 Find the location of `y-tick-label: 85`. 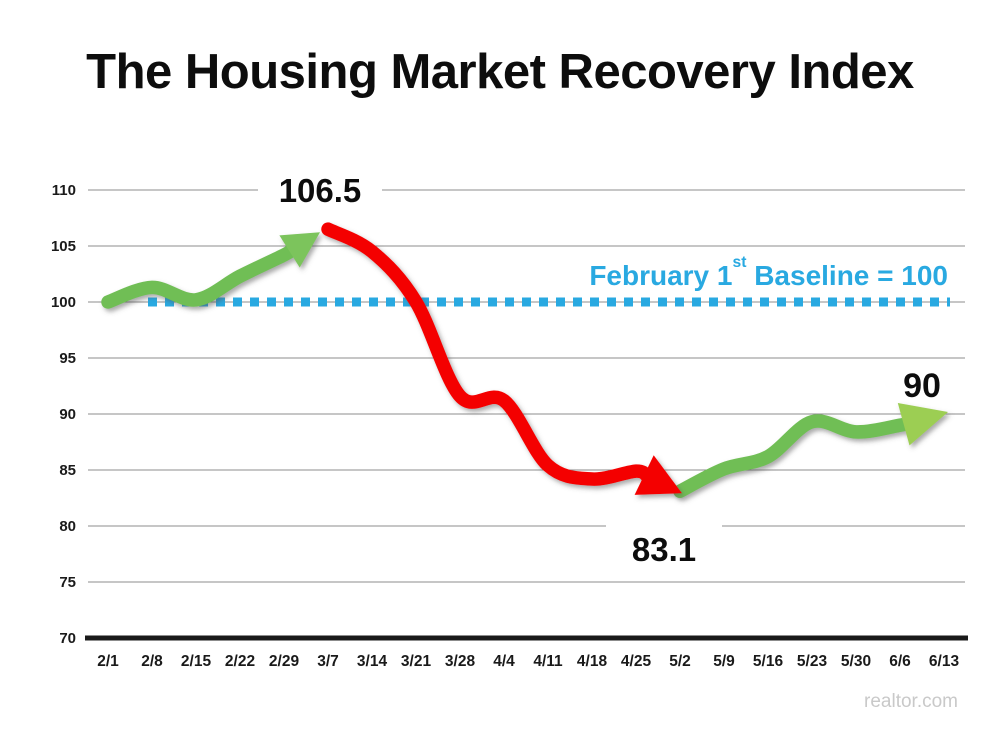

y-tick-label: 85 is located at coordinates (67, 470).